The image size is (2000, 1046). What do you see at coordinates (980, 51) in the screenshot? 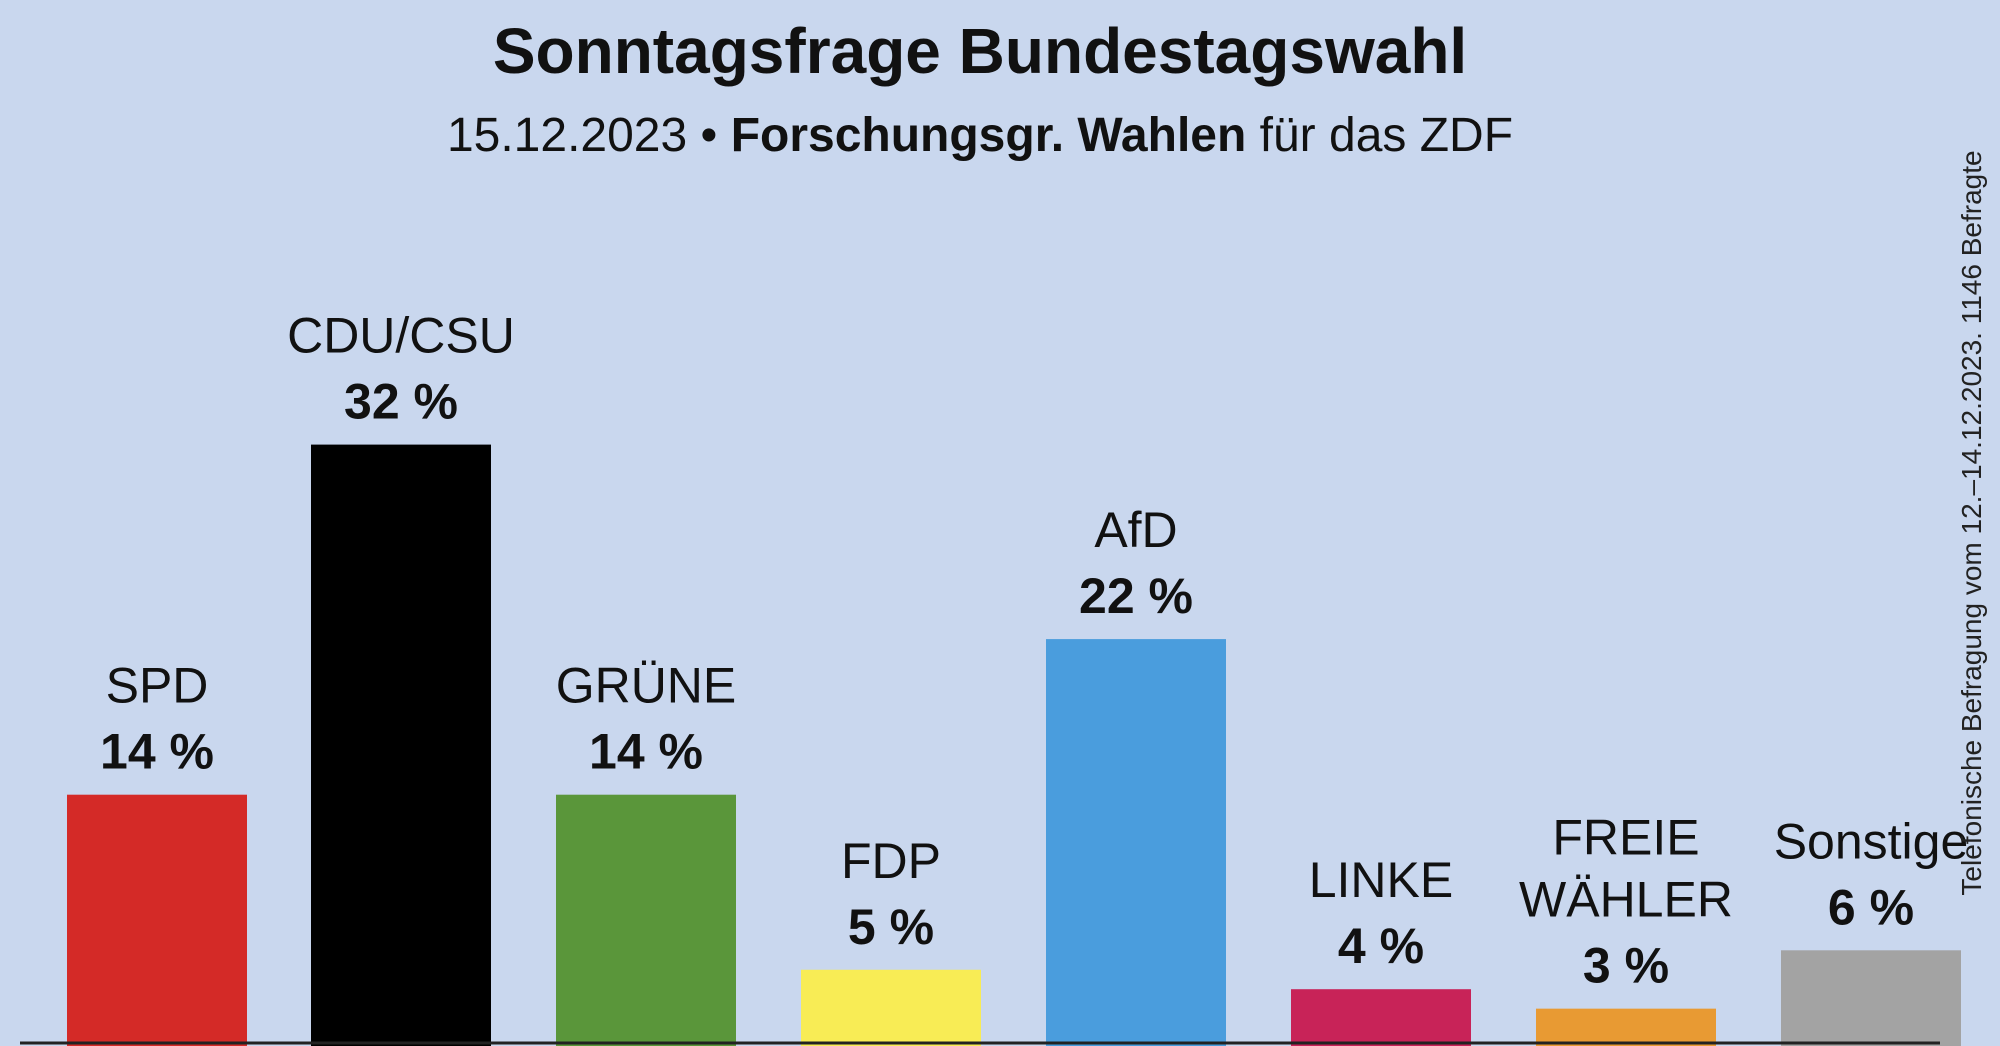
I see `chart-title: Sonntagsfrage Bundestagswahl` at bounding box center [980, 51].